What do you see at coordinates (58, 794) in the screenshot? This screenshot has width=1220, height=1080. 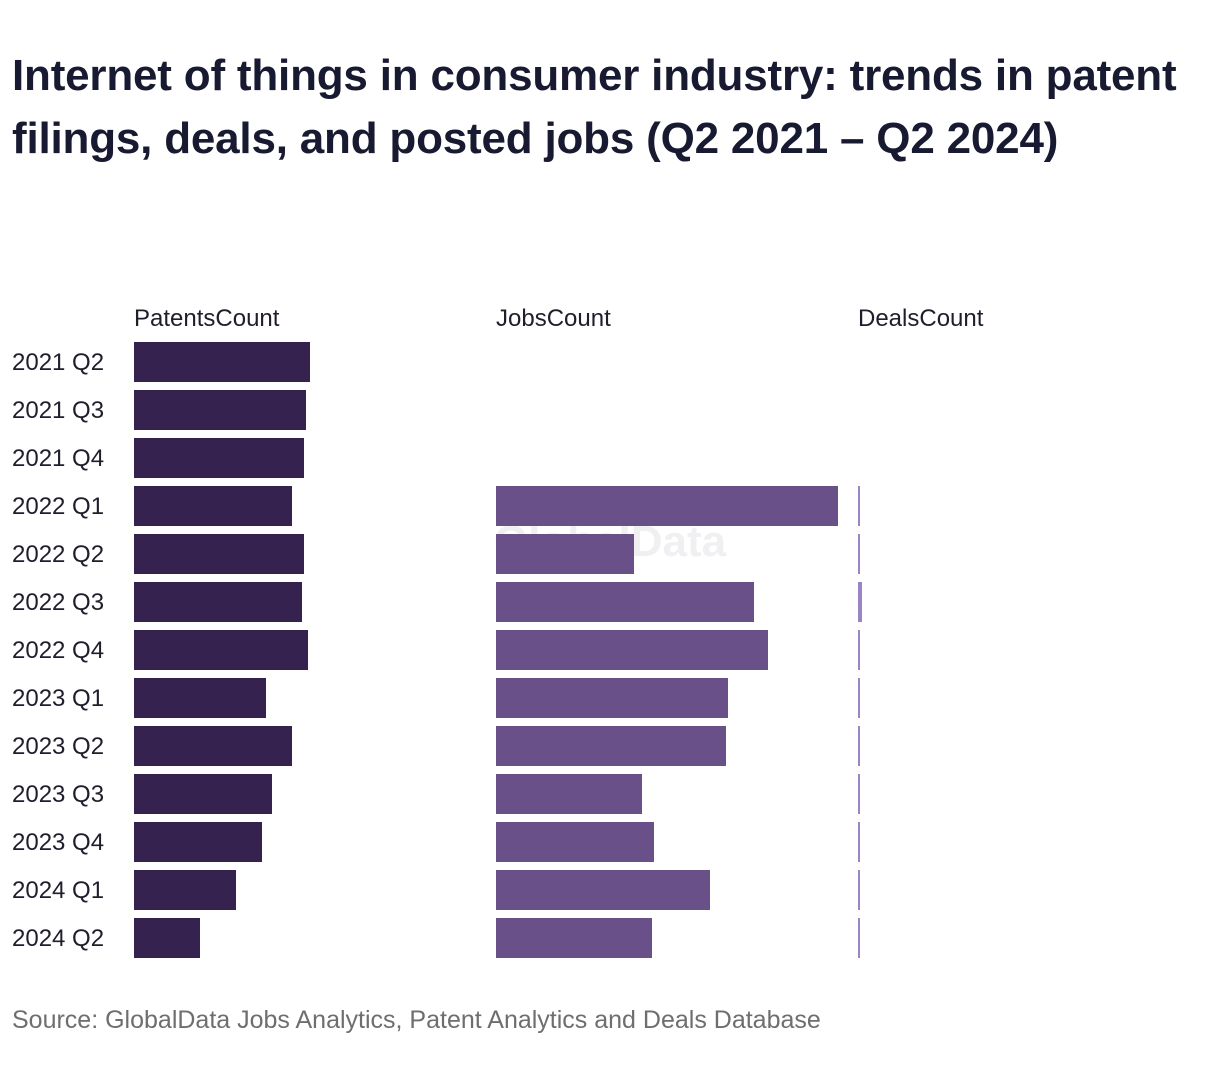 I see `category-label: 2023 Q3` at bounding box center [58, 794].